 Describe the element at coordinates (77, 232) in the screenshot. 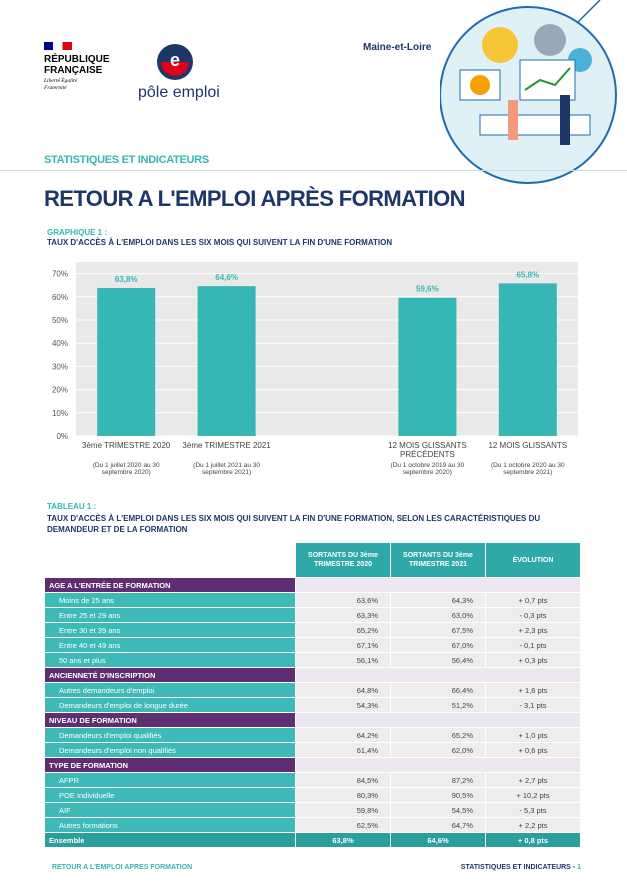

I see `chart-label: GRAPHIQUE 1 :` at that location.